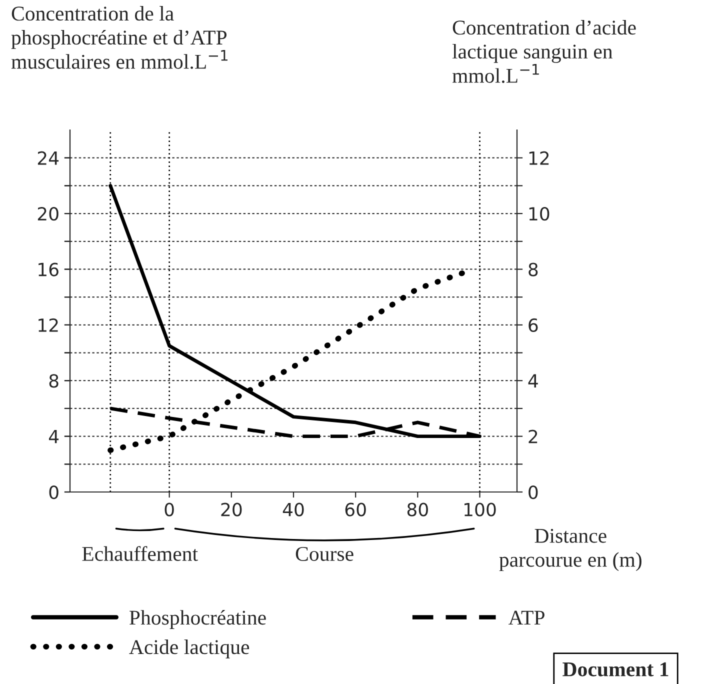 This screenshot has height=684, width=716. Describe the element at coordinates (169, 509) in the screenshot. I see `x-tick-label: 0` at that location.